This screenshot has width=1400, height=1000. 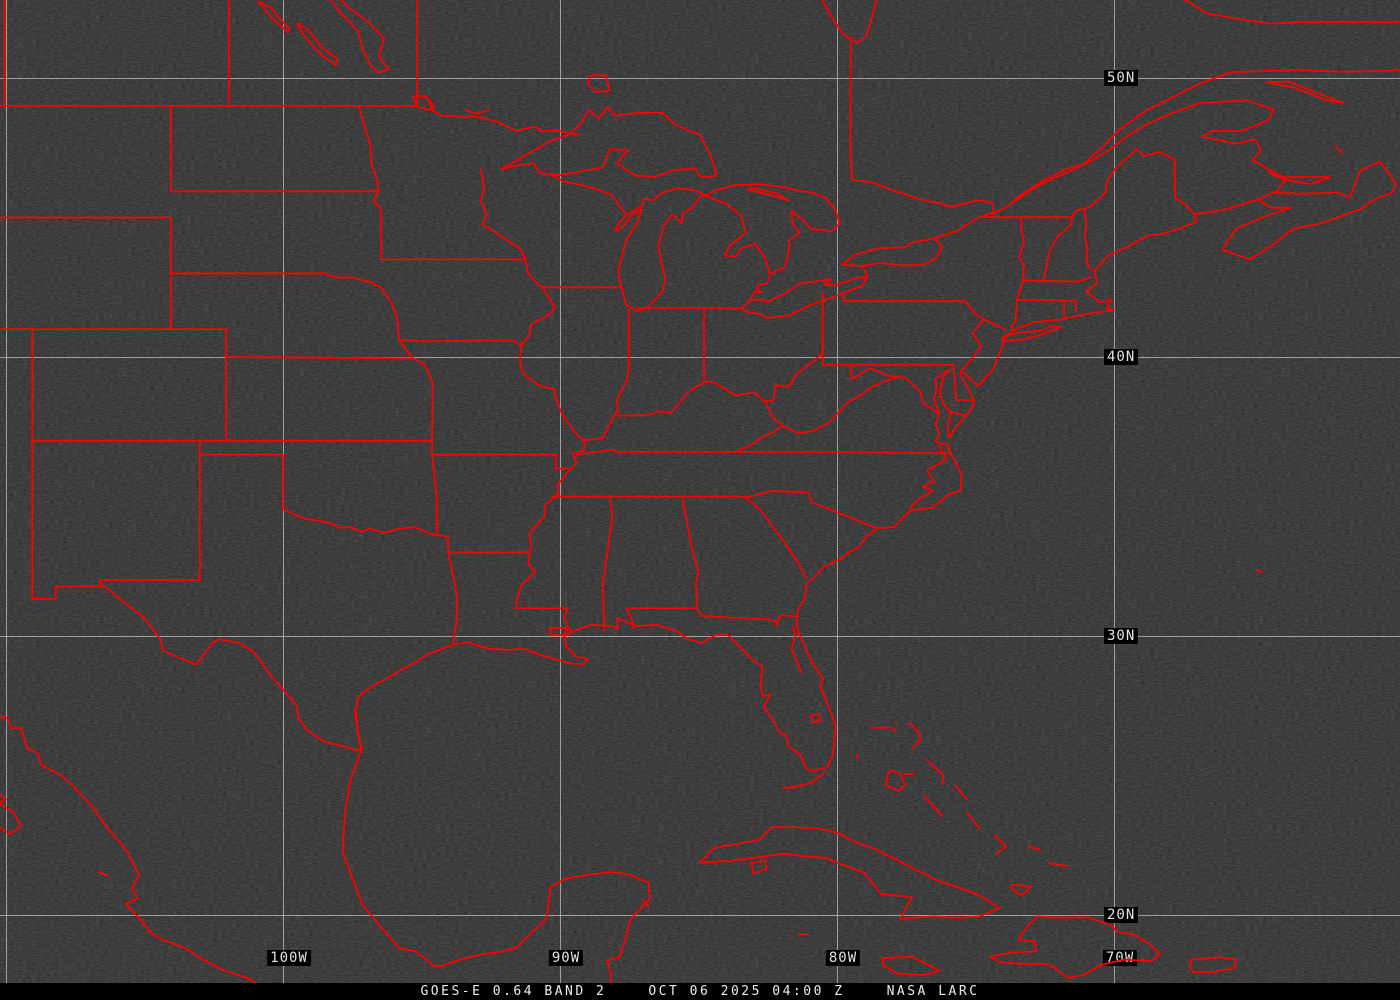 I want to click on boundary-lake-pontchartrain, so click(x=558, y=631).